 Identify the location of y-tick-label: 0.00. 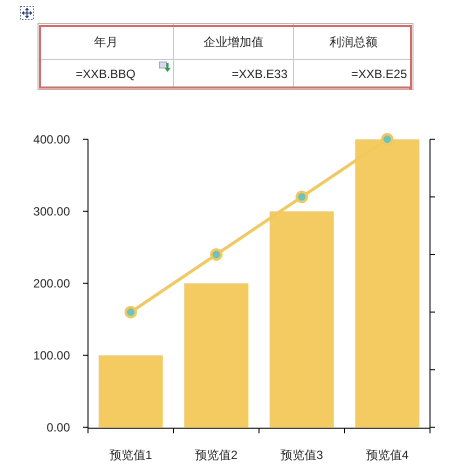
(58, 427).